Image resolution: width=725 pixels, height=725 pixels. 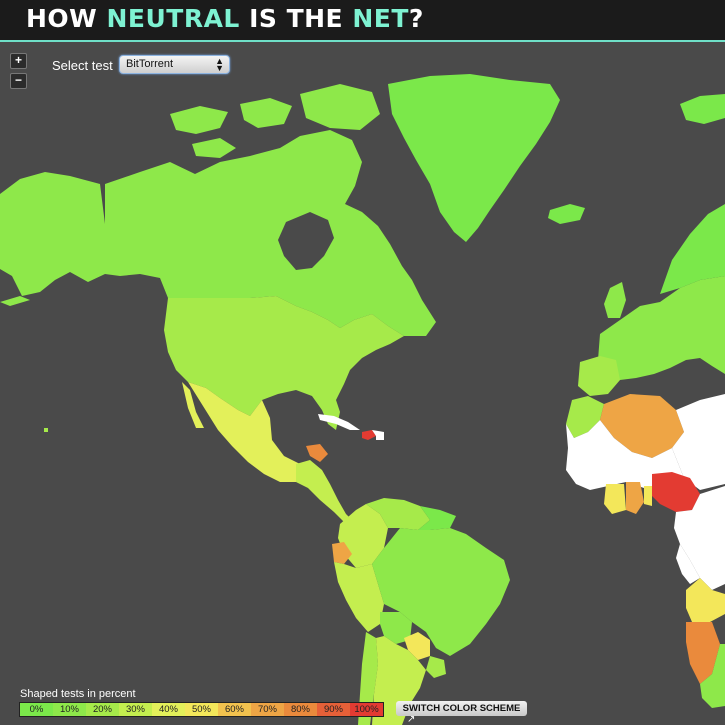 What do you see at coordinates (436, 667) in the screenshot?
I see `region-uruguay` at bounding box center [436, 667].